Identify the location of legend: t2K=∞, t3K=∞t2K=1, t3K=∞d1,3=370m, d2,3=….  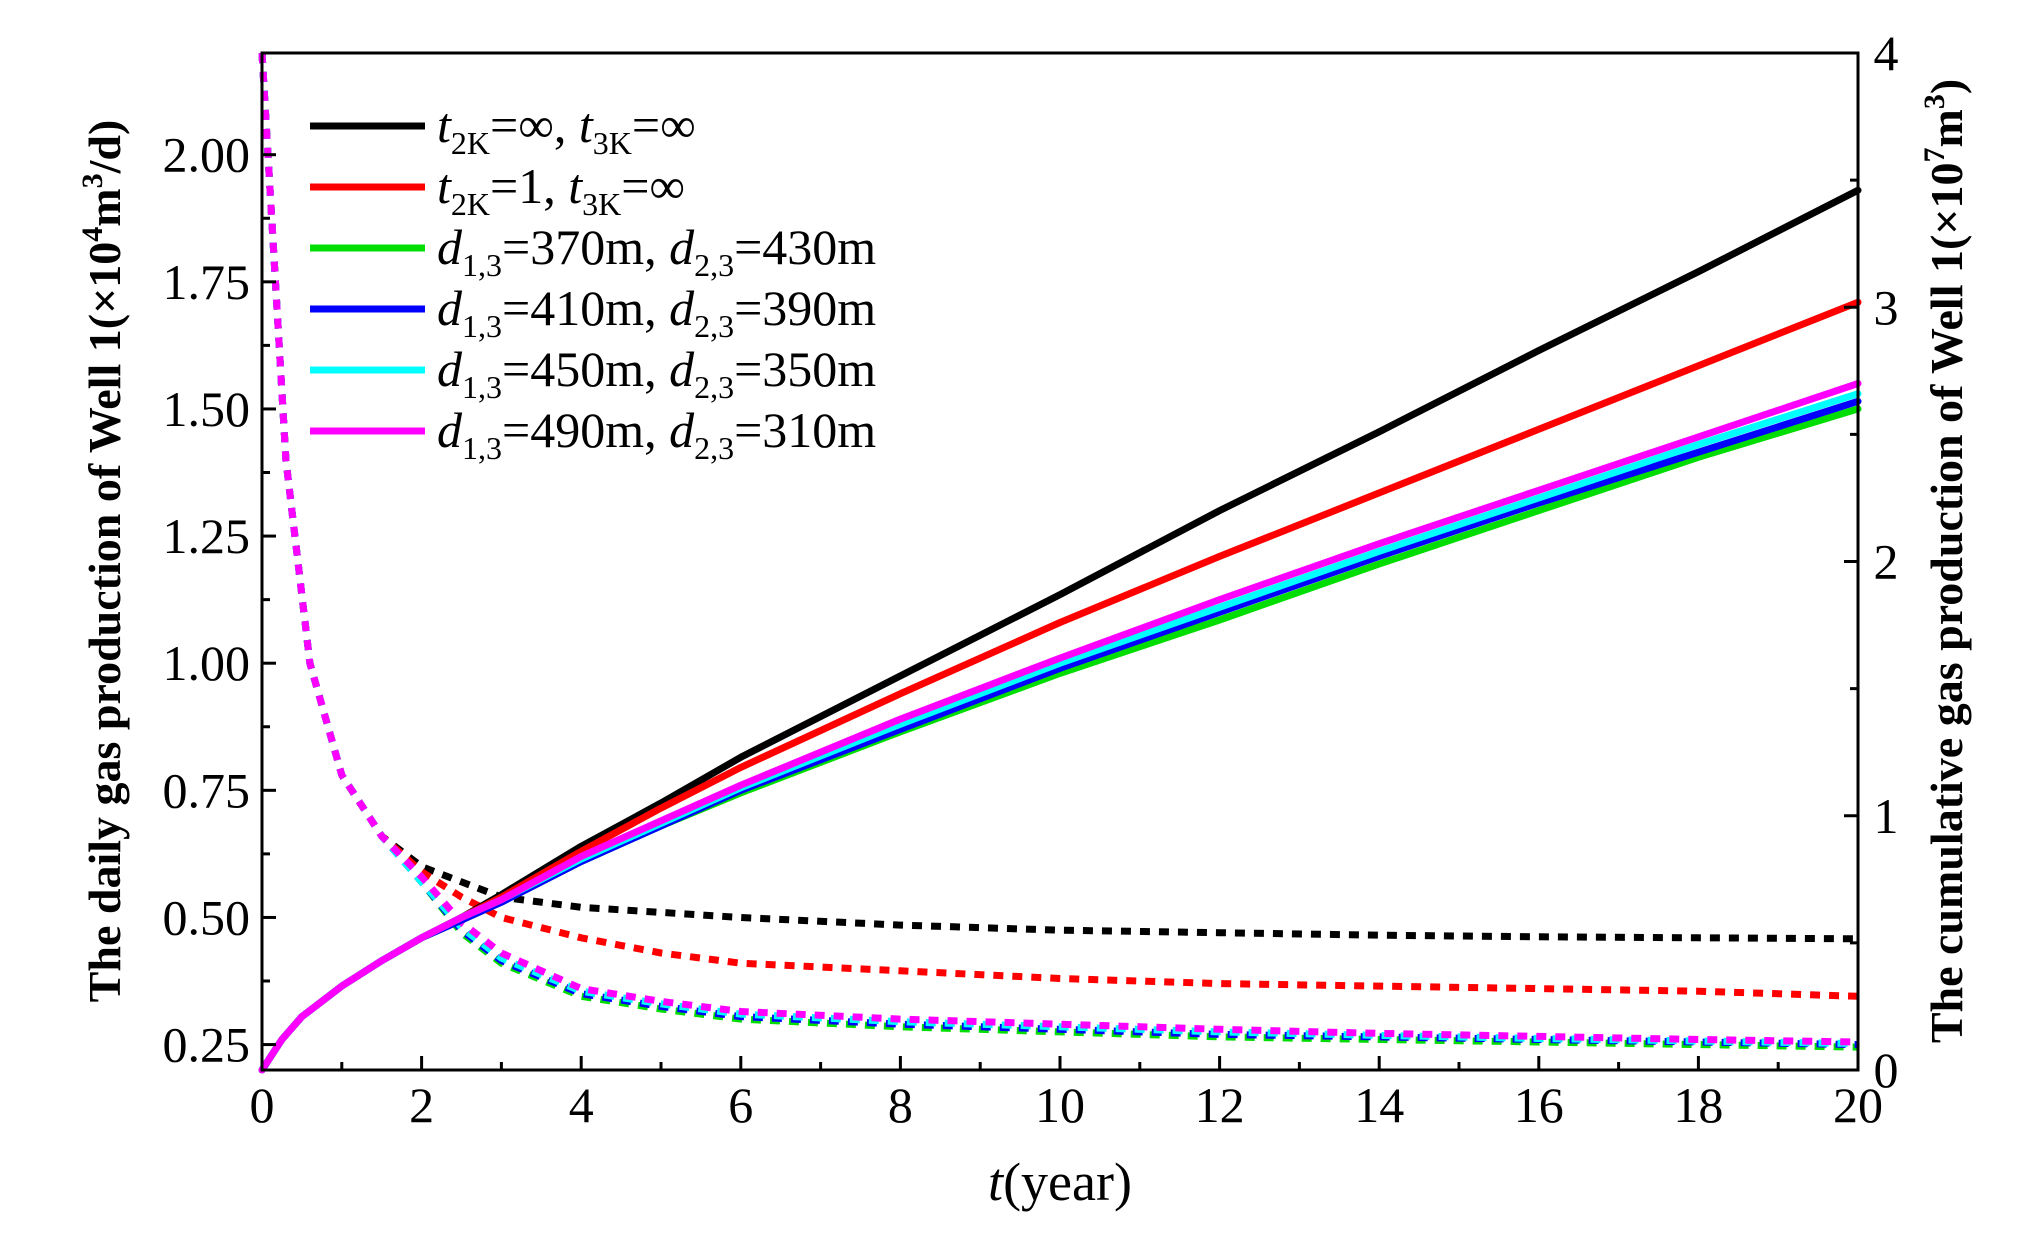
(593, 281).